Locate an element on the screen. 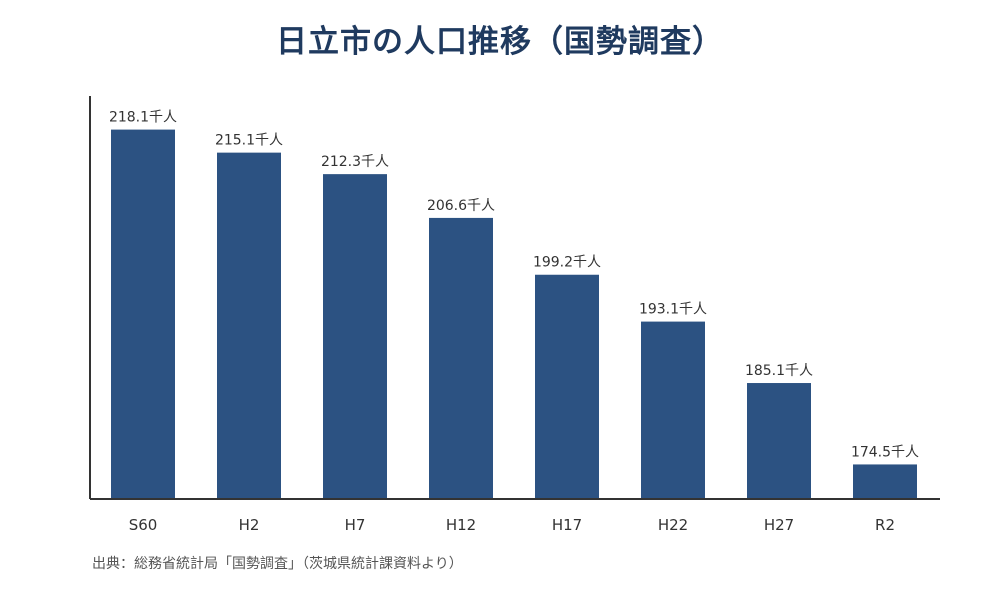  value-label-h22: 193.1千人 is located at coordinates (673, 310).